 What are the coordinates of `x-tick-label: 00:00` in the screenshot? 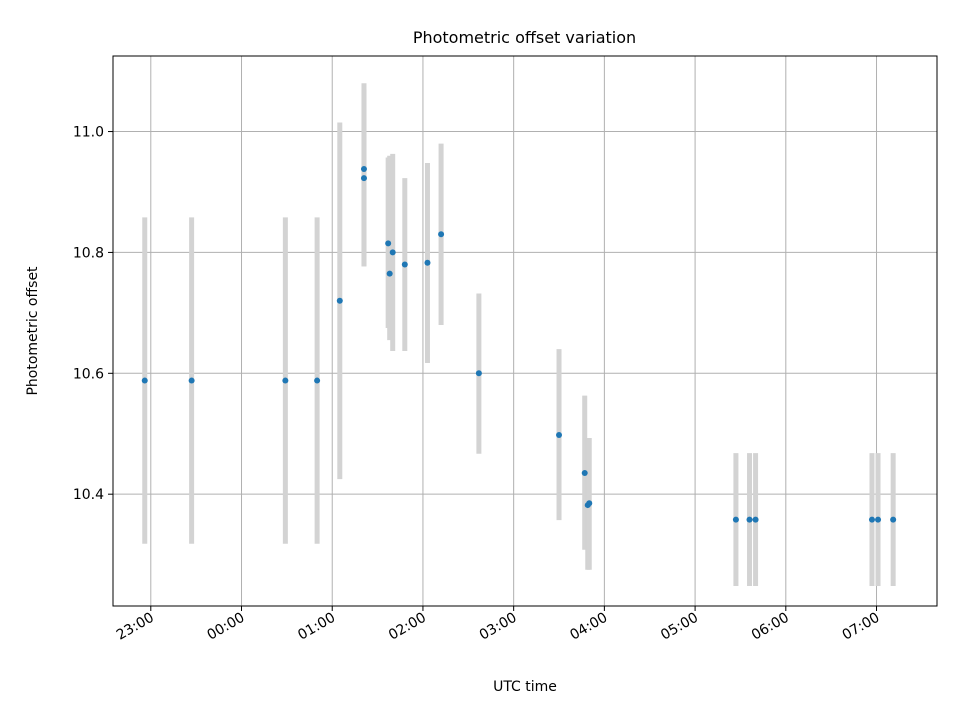 It's located at (226, 627).